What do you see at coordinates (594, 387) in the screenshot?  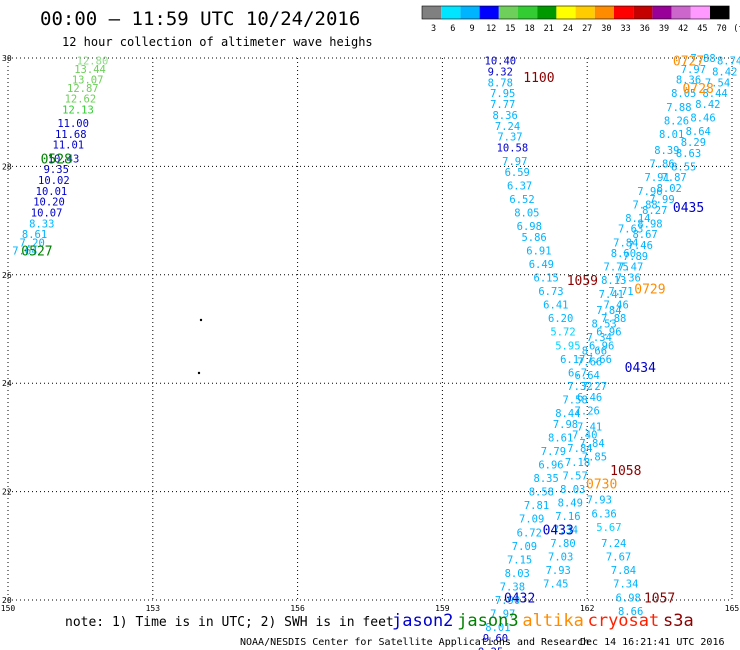 I see `swh-value-label: 7.27` at bounding box center [594, 387].